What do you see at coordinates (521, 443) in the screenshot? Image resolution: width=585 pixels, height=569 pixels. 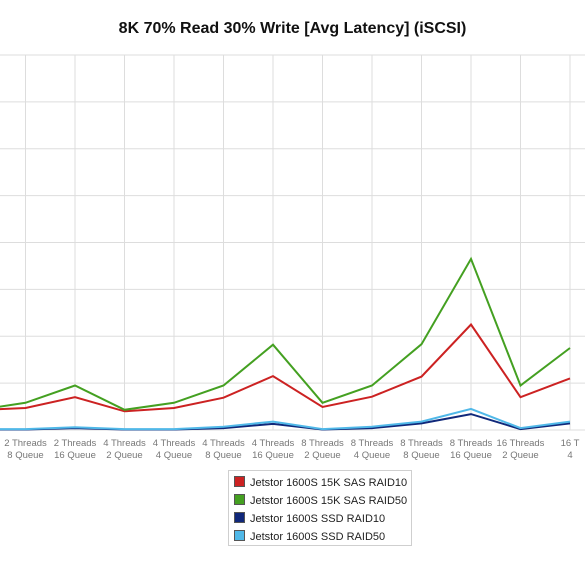 I see `x-tick-label: 16 Threads` at bounding box center [521, 443].